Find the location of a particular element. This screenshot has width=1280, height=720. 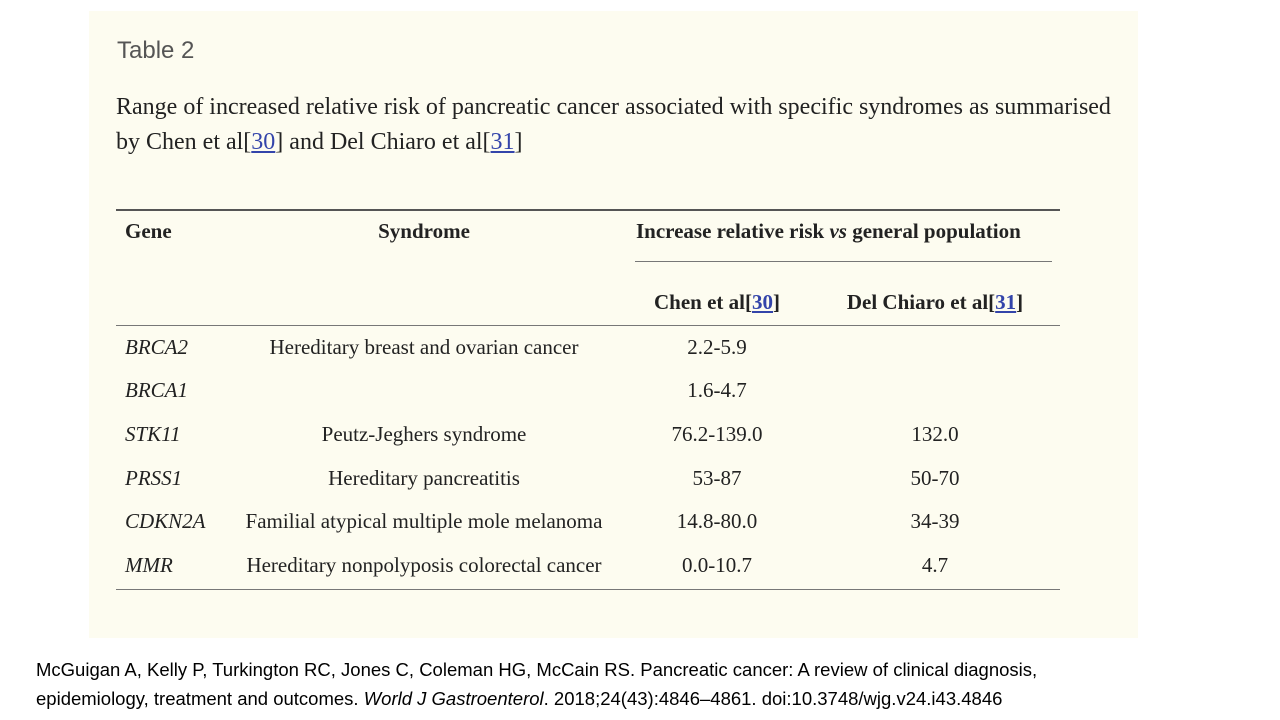

table-row-syndrome: Peutz-Jeghers syndrome is located at coordinates (424, 434).